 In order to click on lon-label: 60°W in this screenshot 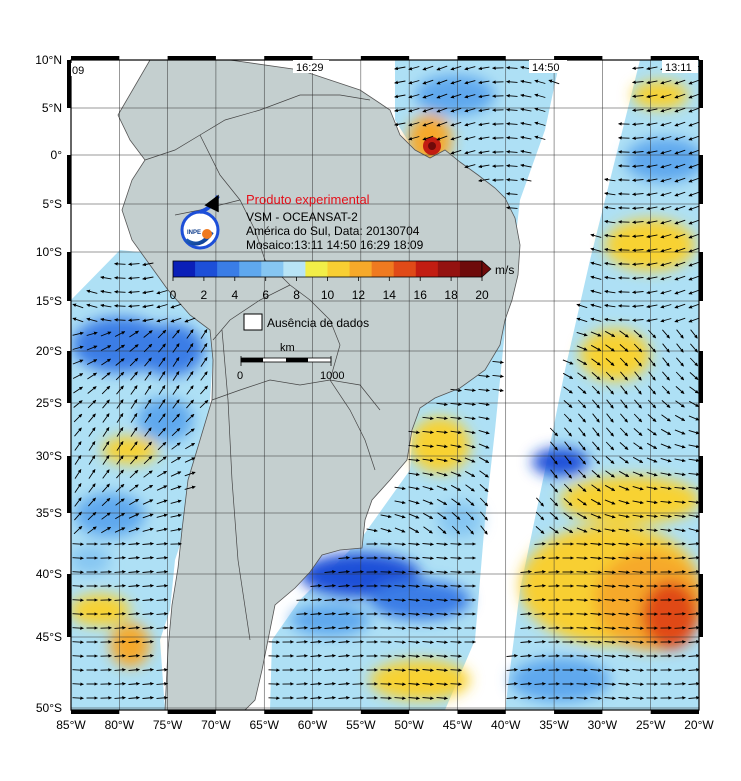, I will do `click(313, 725)`.